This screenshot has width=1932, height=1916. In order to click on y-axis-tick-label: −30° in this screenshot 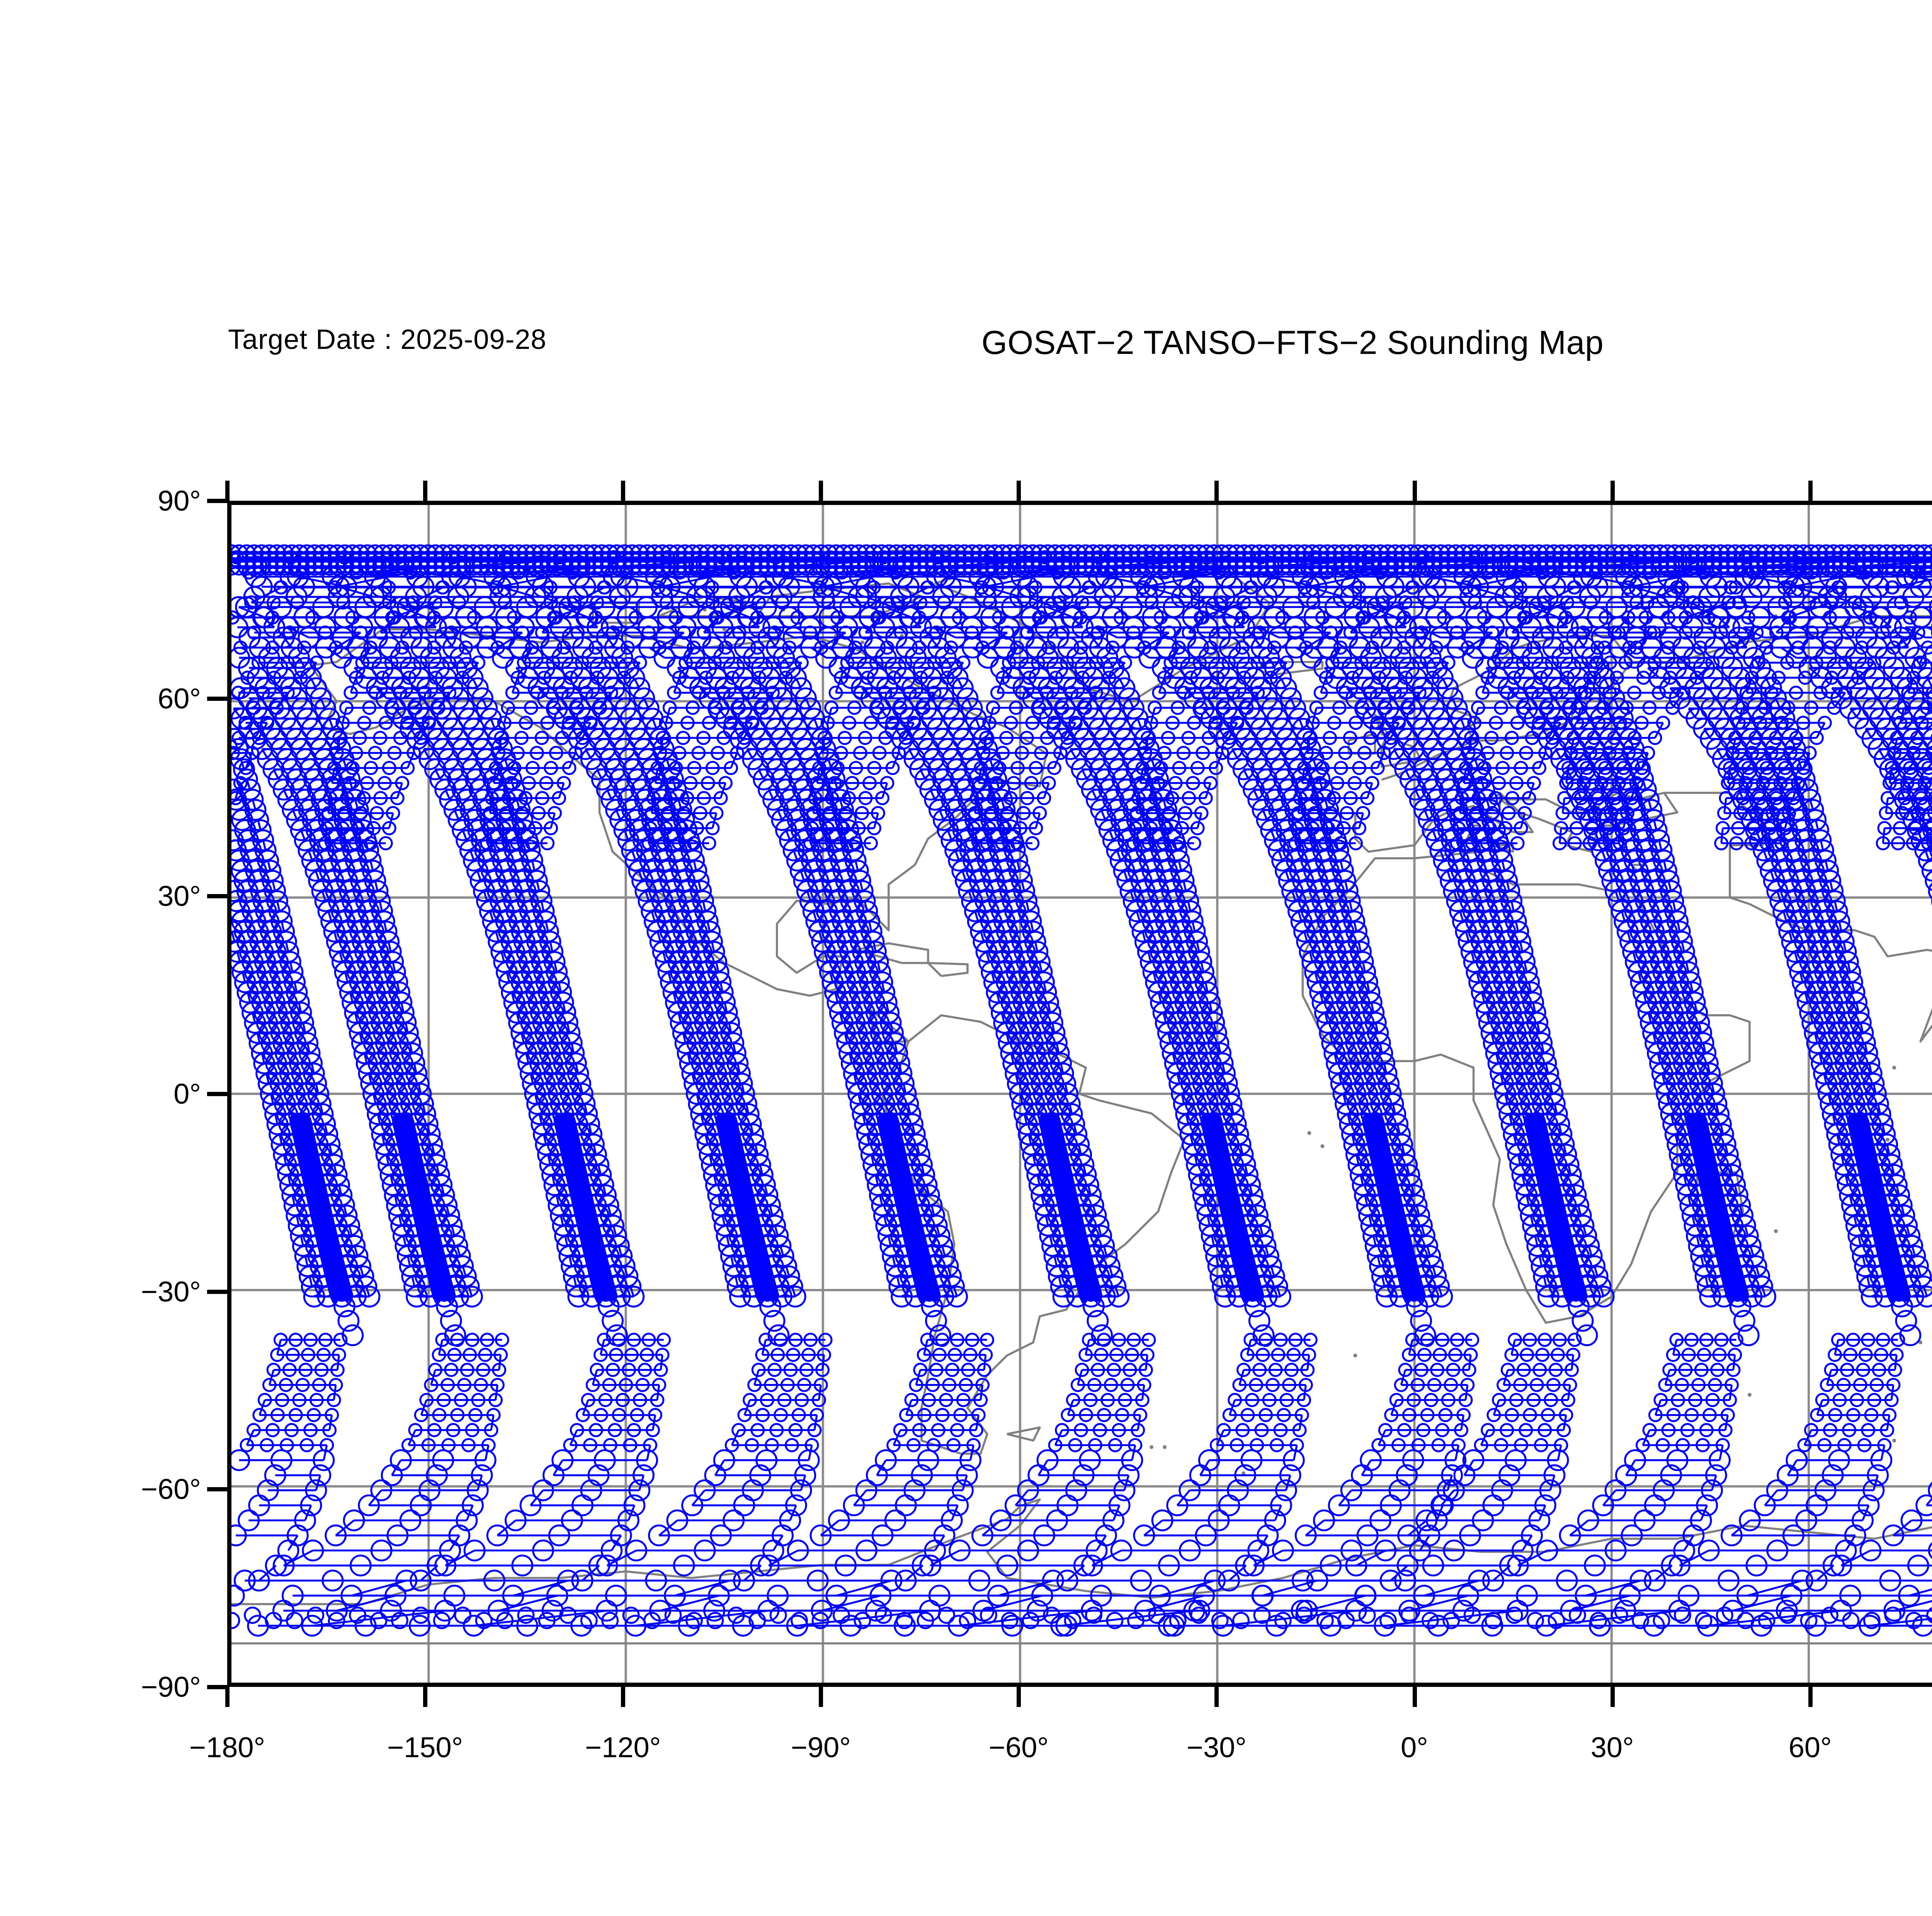, I will do `click(171, 1291)`.